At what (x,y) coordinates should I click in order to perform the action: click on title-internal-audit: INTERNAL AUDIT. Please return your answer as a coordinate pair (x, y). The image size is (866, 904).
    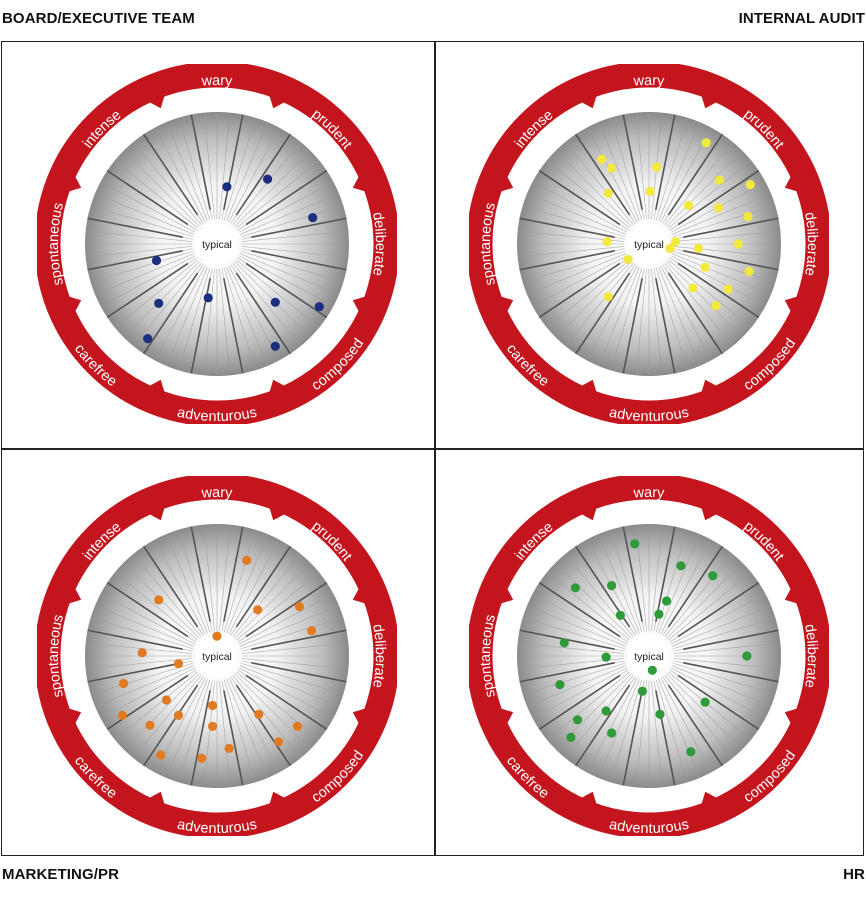
    Looking at the image, I should click on (801, 18).